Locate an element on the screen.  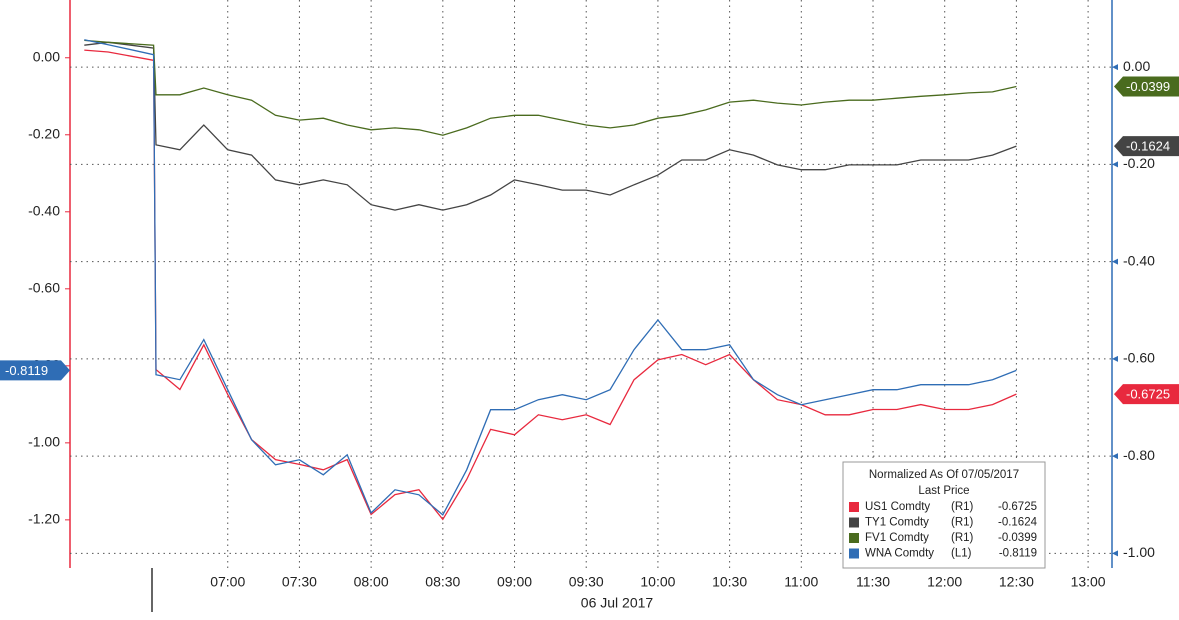
x-tick-label: 11:00 is located at coordinates (801, 582).